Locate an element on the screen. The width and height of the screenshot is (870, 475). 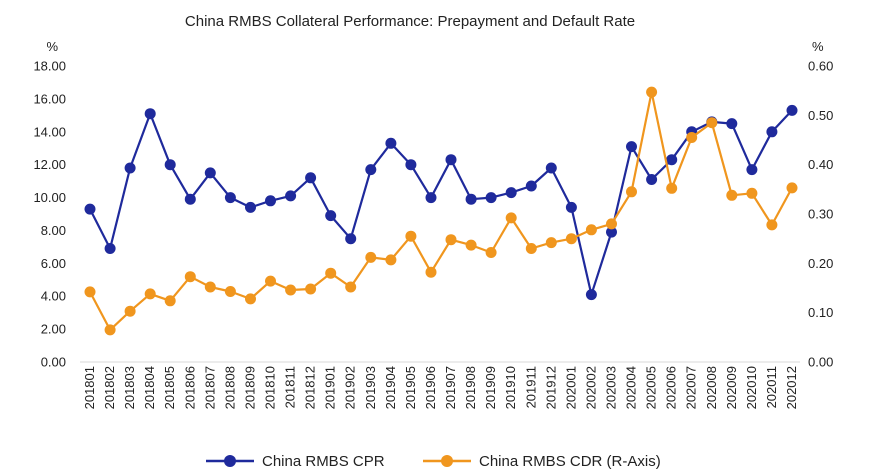
right-axis-tick-label: 0.20 is located at coordinates (820, 263).